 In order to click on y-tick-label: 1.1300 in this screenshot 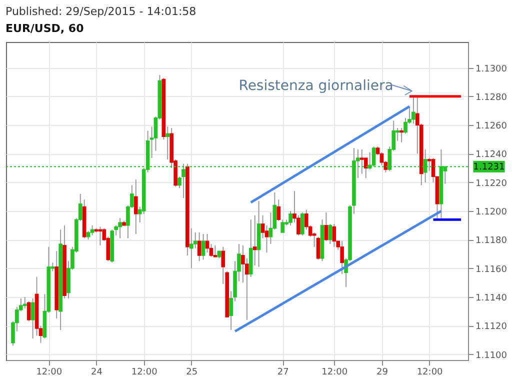, I will do `click(492, 69)`.